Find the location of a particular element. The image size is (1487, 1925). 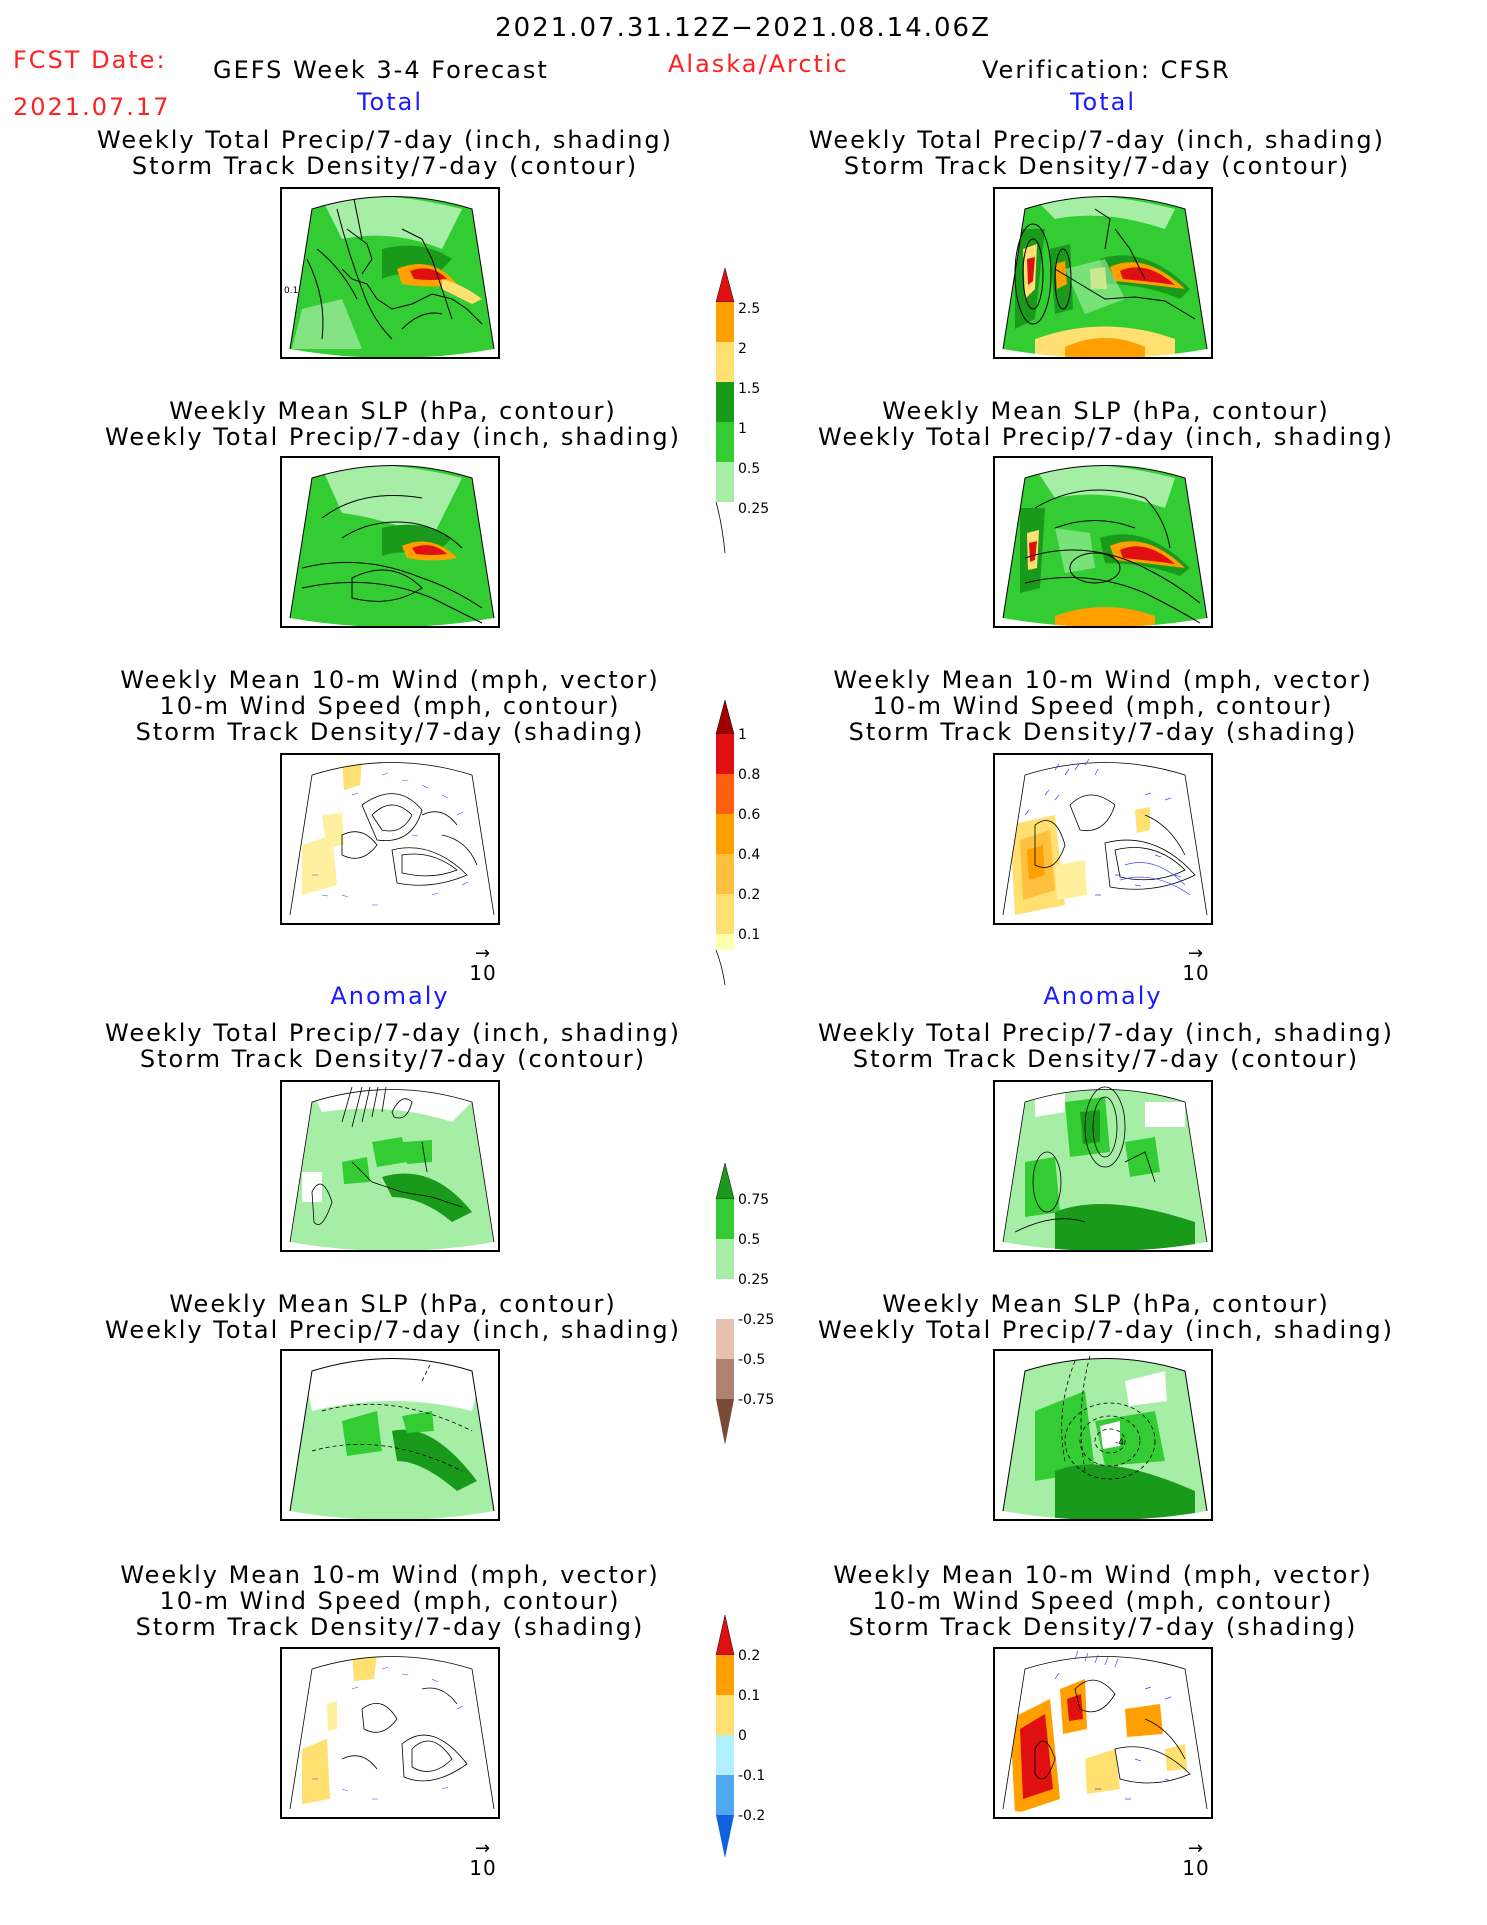

map-wind-fcst is located at coordinates (390, 839).